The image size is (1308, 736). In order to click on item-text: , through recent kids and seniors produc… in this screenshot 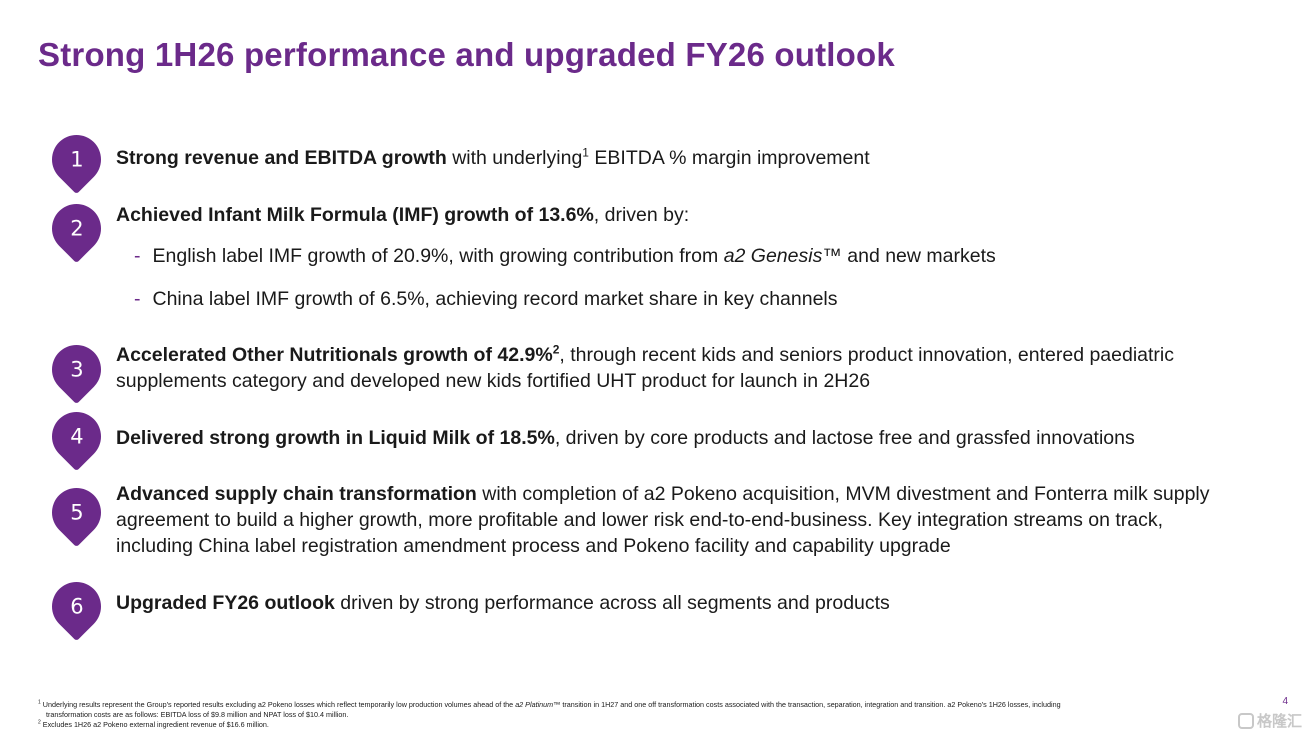, I will do `click(645, 368)`.